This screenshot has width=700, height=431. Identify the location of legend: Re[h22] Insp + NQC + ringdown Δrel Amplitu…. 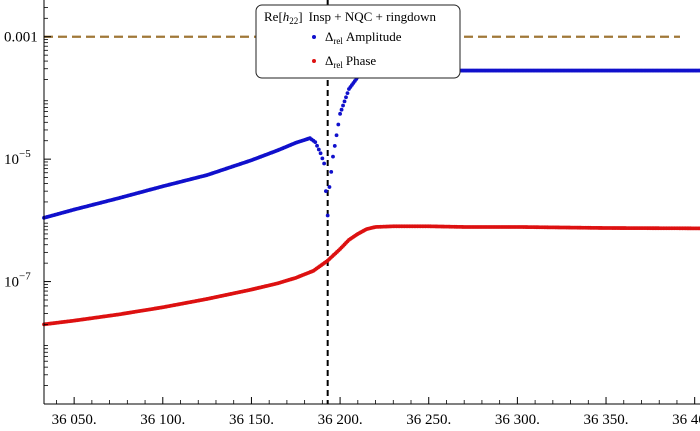
(358, 41).